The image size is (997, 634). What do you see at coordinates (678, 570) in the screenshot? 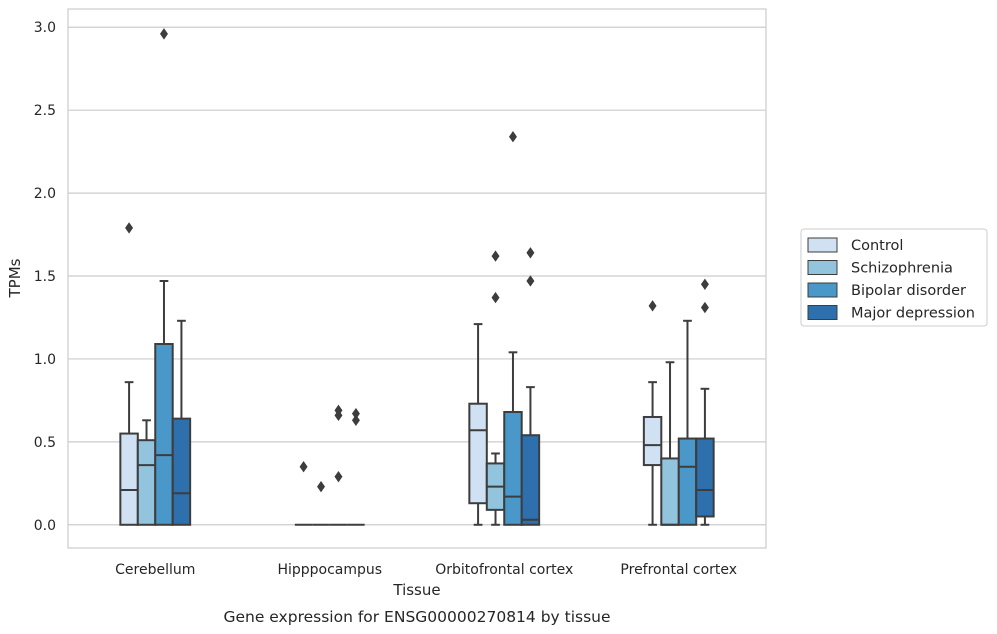
I see `x-tick-label: Prefrontal cortex` at bounding box center [678, 570].